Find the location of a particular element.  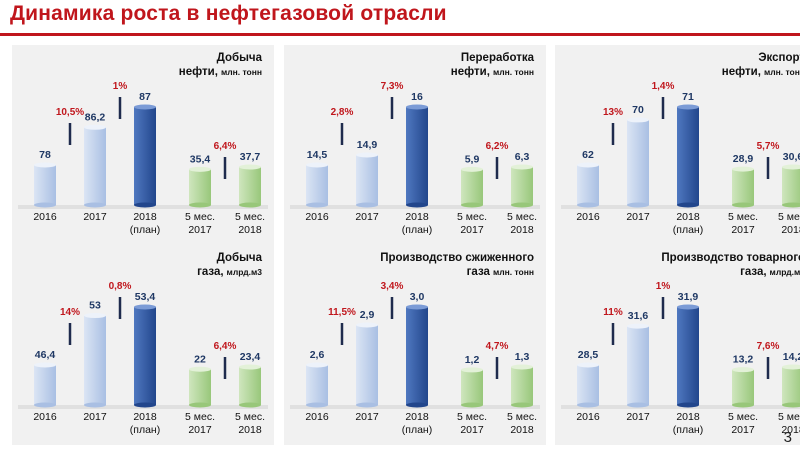

data-label: 1,3 is located at coordinates (522, 357).